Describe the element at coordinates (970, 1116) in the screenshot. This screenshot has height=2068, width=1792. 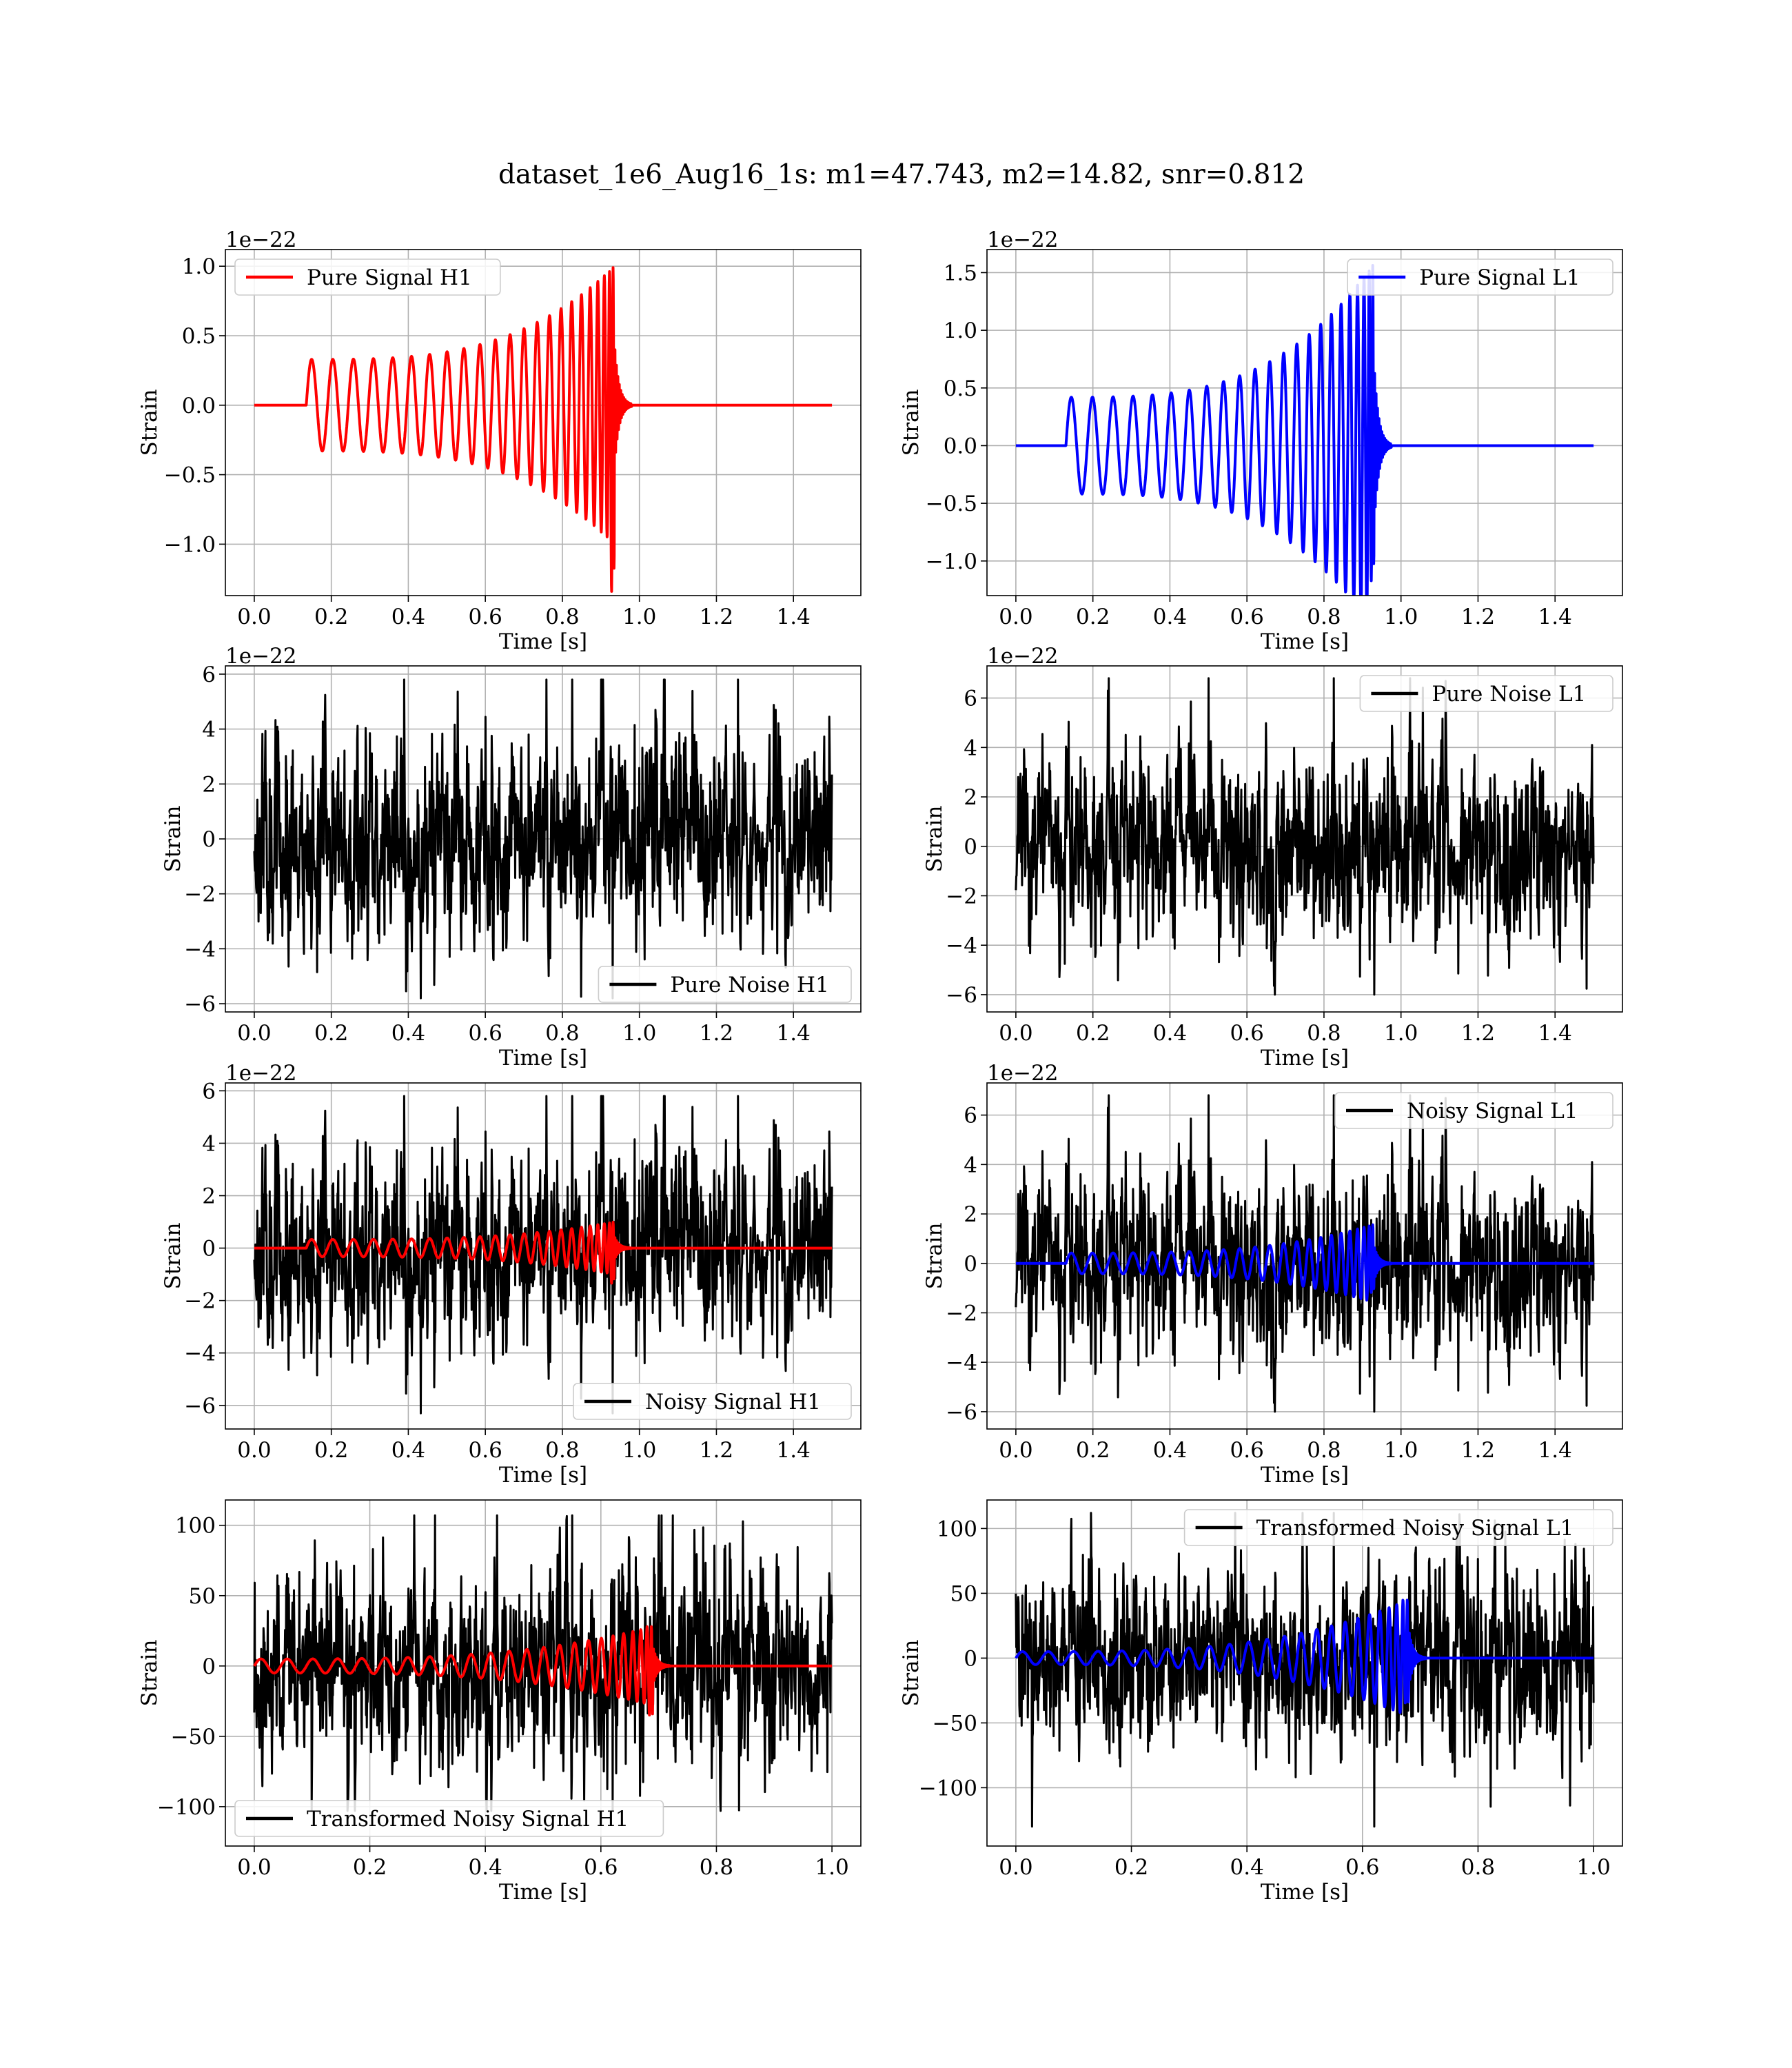
I see `y-tick-label: 6` at that location.